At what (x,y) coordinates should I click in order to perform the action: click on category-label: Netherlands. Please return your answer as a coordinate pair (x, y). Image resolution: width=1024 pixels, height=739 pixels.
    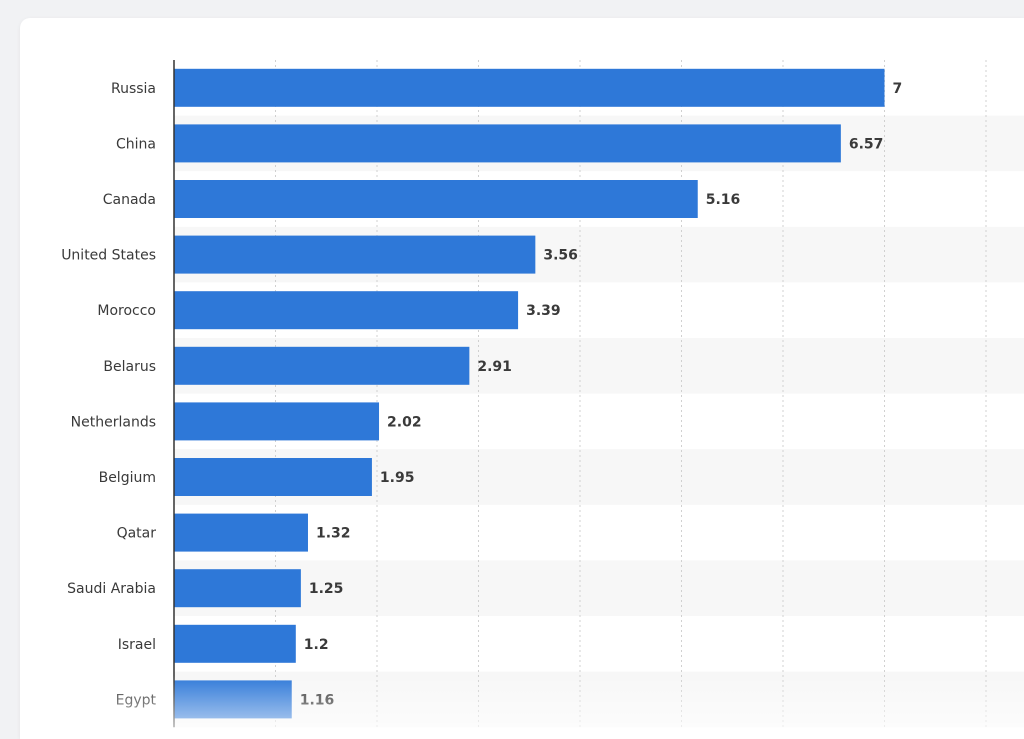
    Looking at the image, I should click on (113, 422).